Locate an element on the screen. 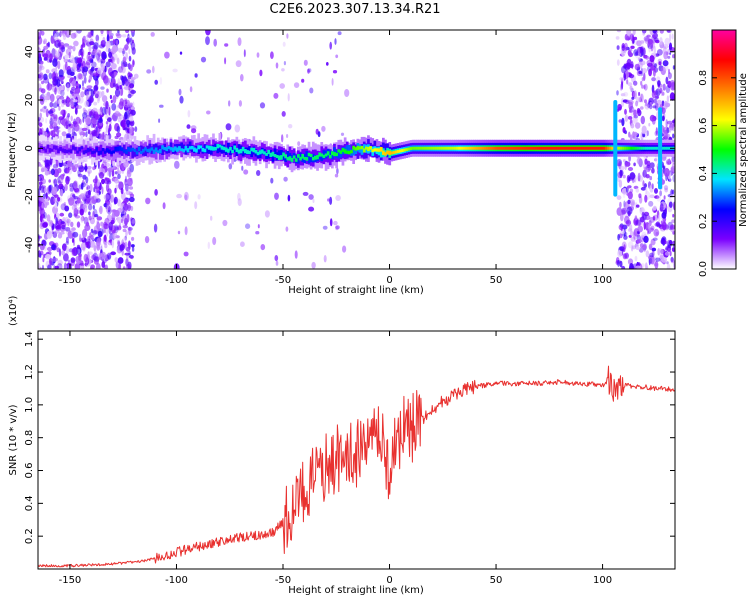 This screenshot has width=750, height=600. spike-mark is located at coordinates (615, 148).